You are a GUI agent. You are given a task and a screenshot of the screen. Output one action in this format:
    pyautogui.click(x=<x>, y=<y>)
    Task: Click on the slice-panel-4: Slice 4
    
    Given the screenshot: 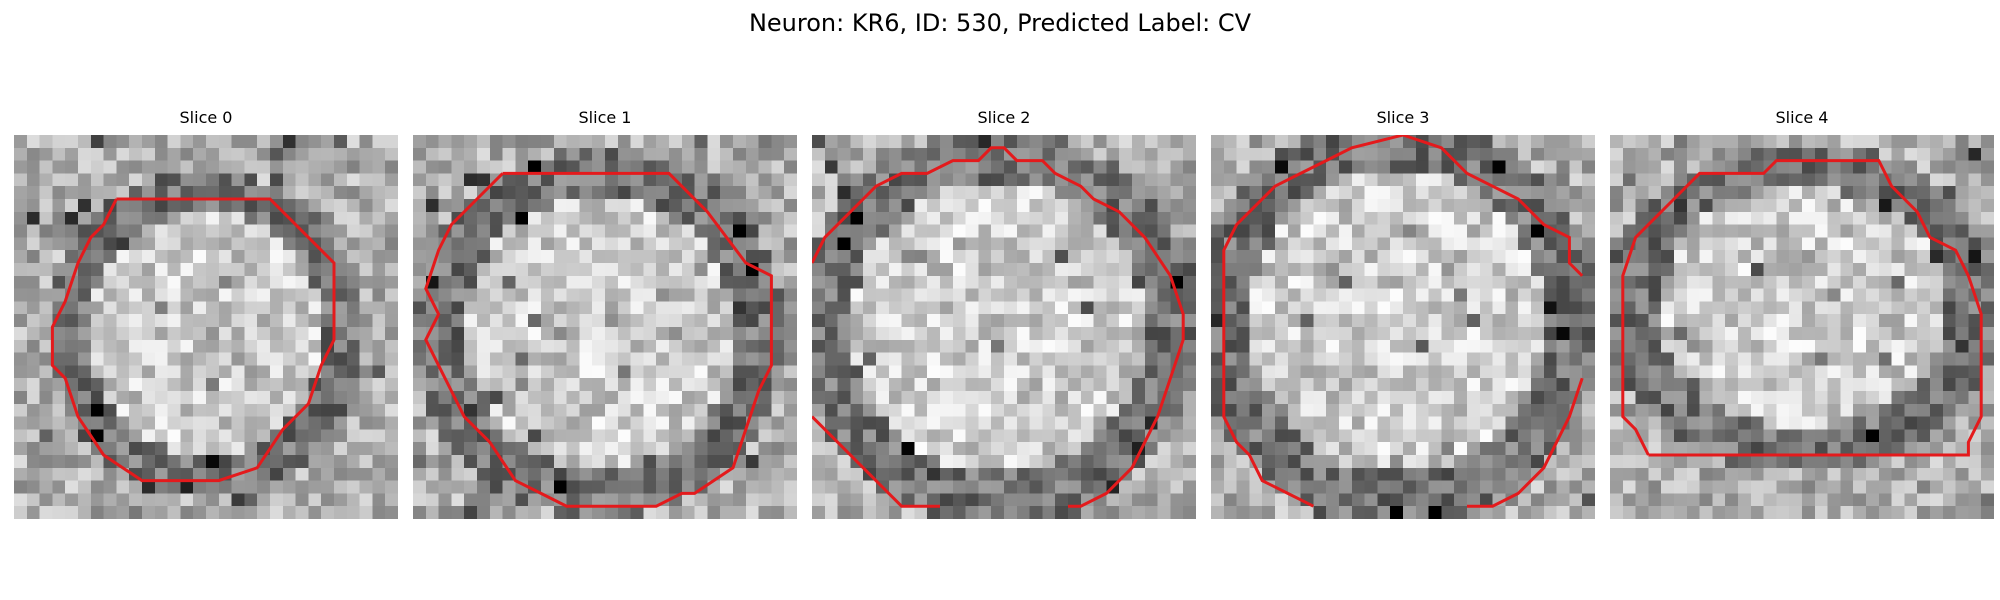 What is the action you would take?
    pyautogui.click(x=1802, y=313)
    